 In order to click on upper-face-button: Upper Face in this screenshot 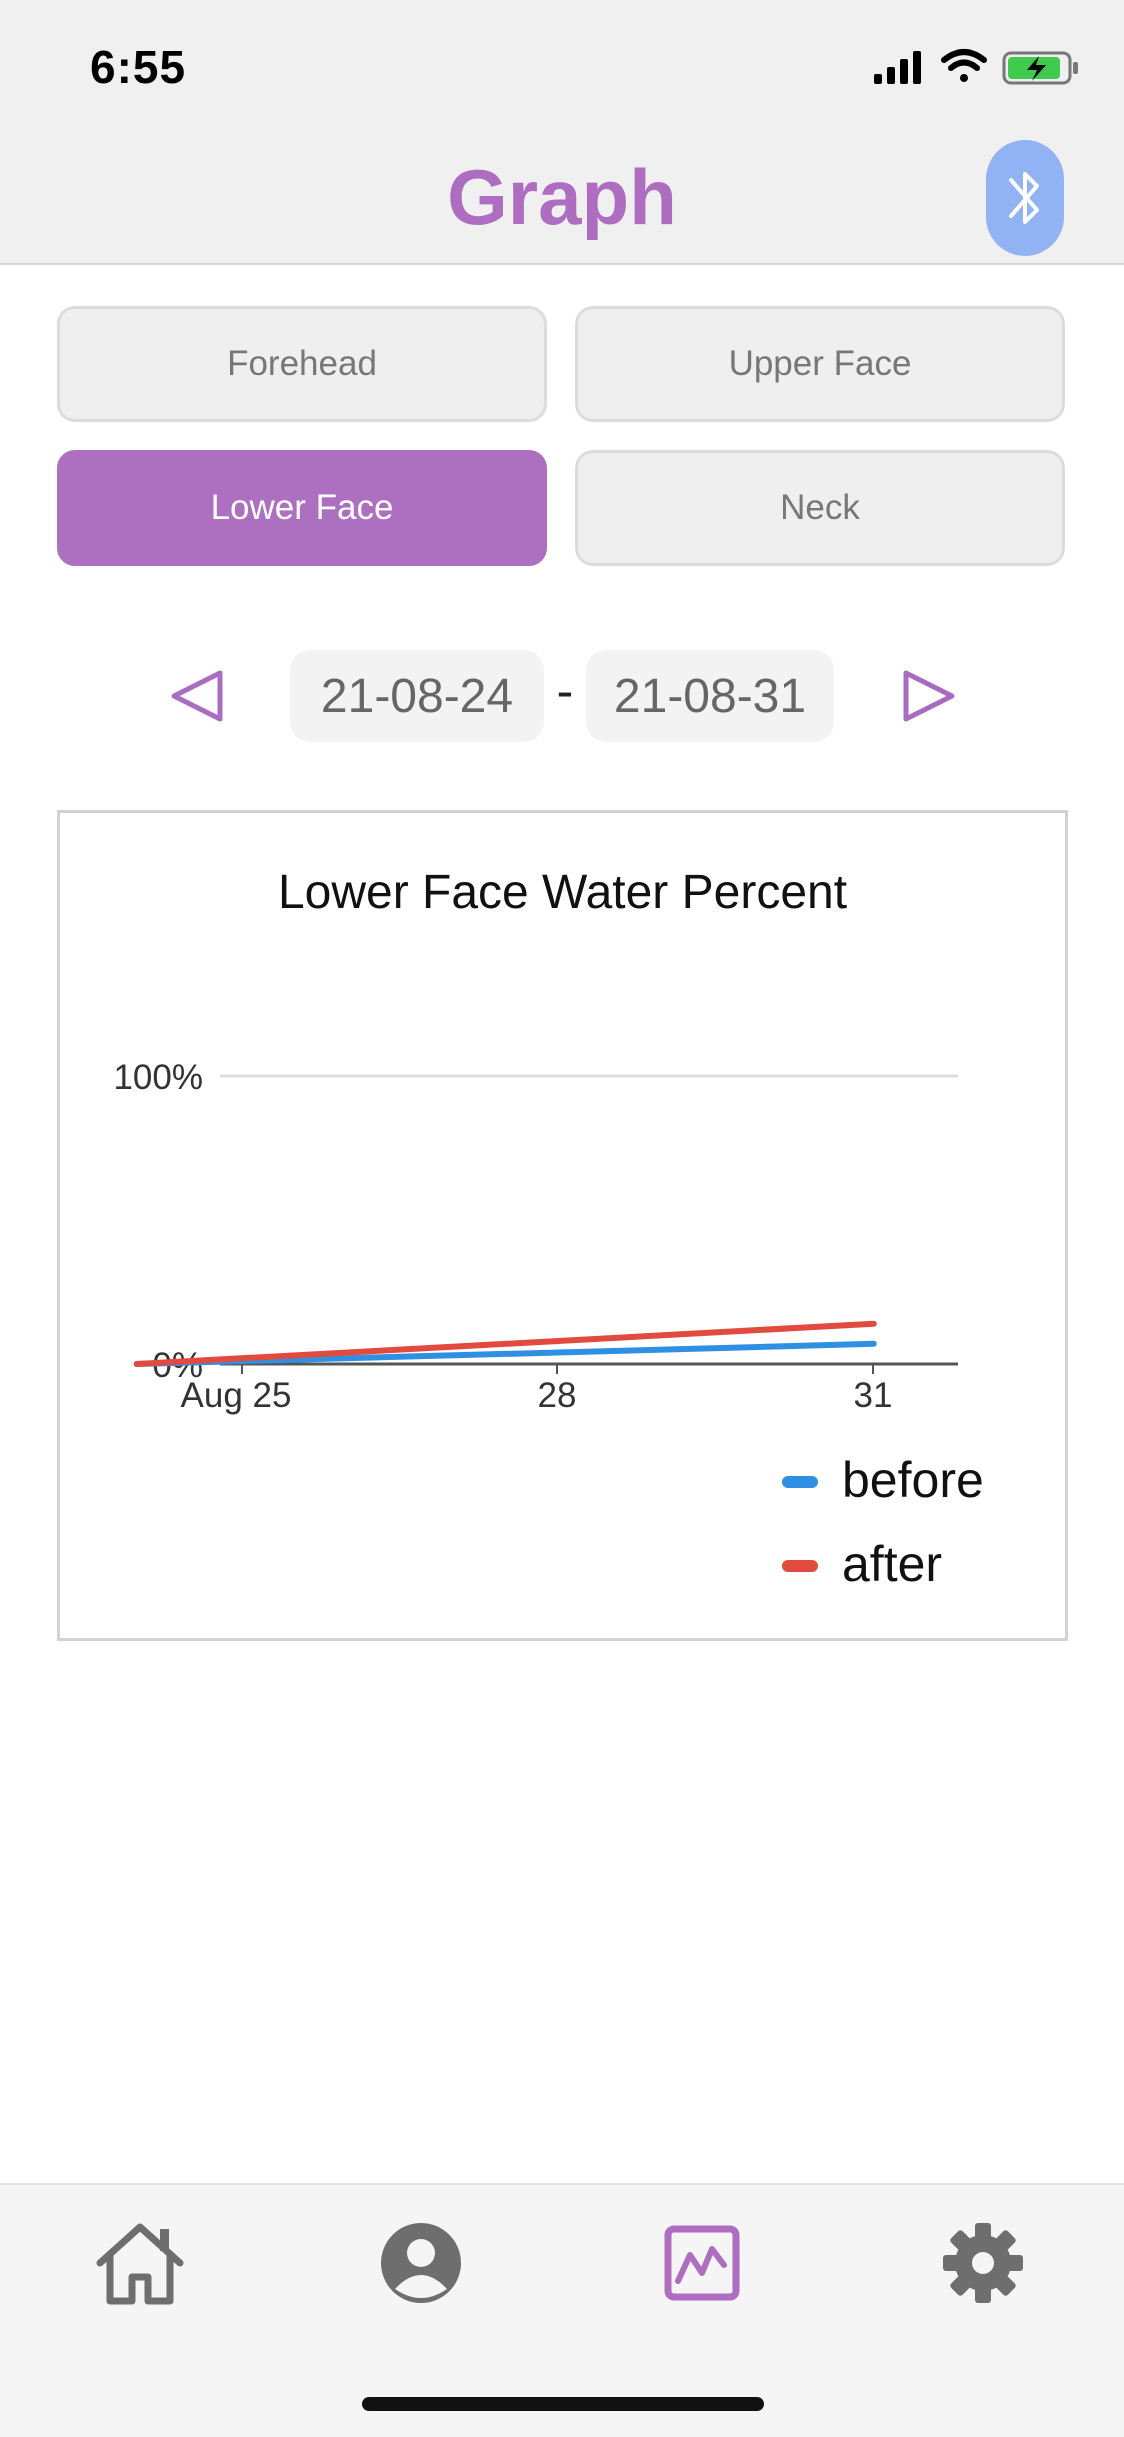, I will do `click(820, 364)`.